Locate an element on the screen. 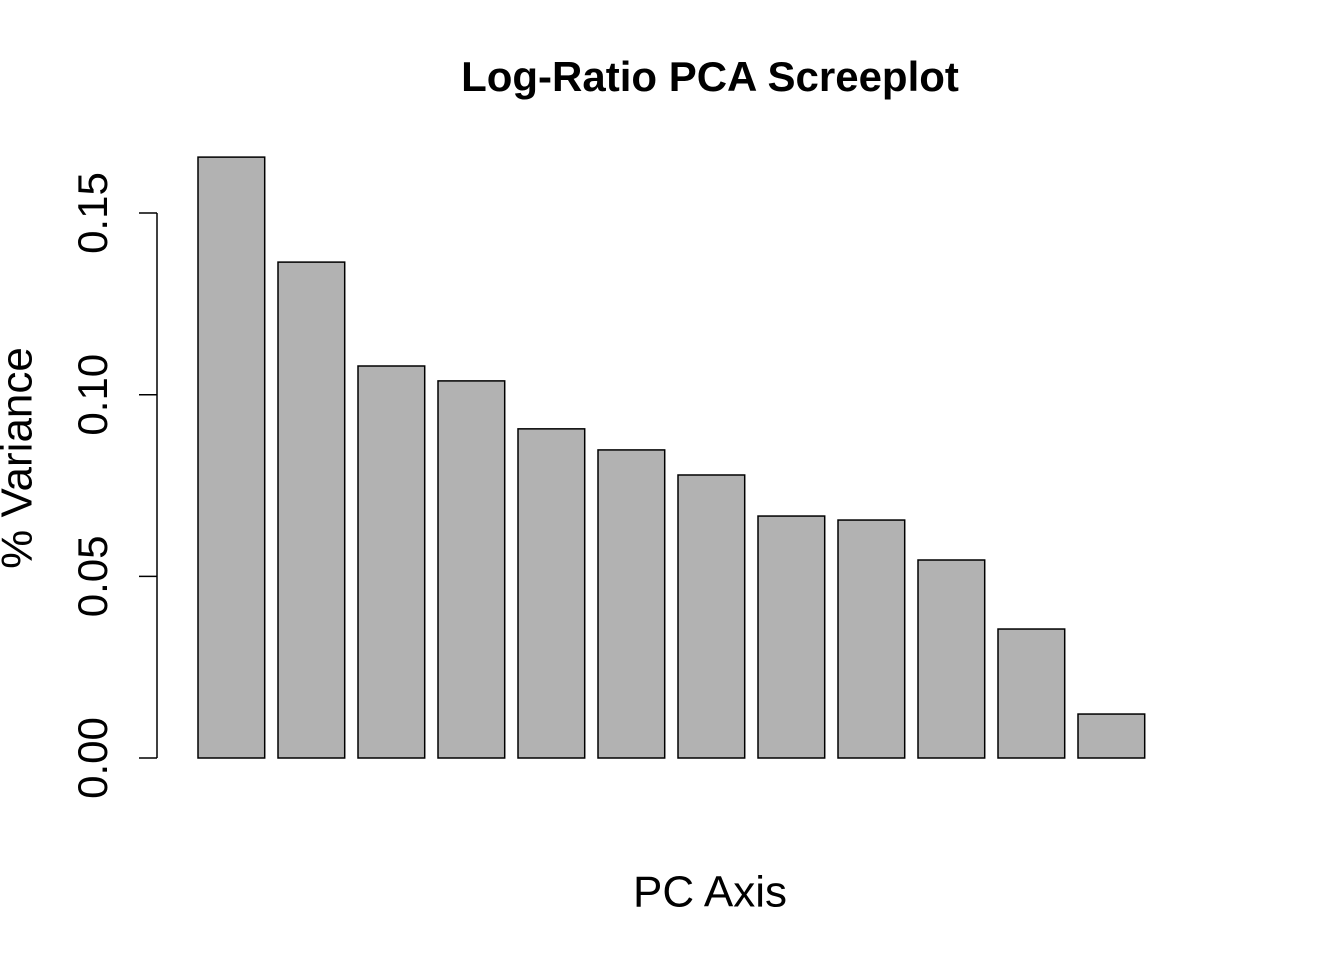 This screenshot has height=960, width=1344. y-tick-label: 0.10 is located at coordinates (92, 395).